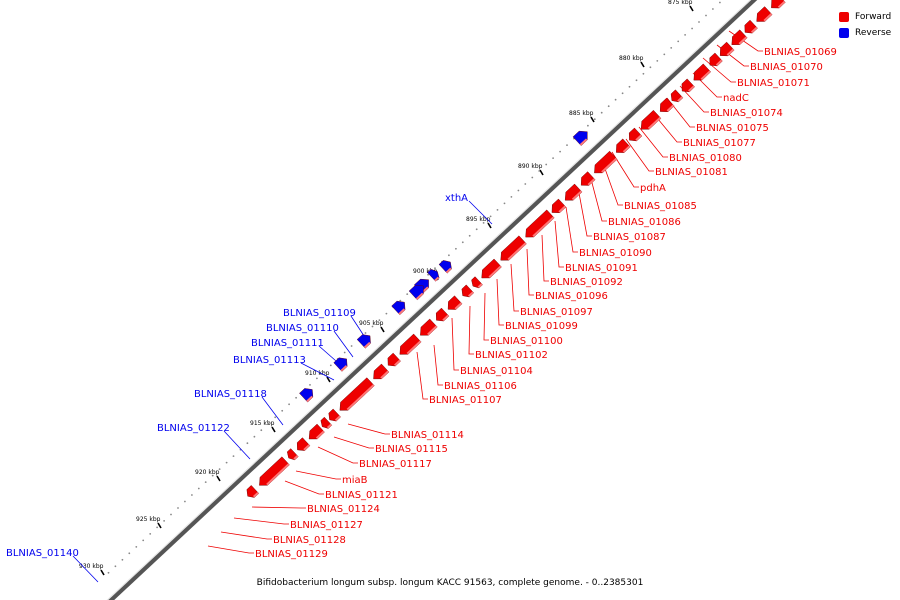  I want to click on gene-label-blnias-01113: BLNIAS_01113, so click(269, 360).